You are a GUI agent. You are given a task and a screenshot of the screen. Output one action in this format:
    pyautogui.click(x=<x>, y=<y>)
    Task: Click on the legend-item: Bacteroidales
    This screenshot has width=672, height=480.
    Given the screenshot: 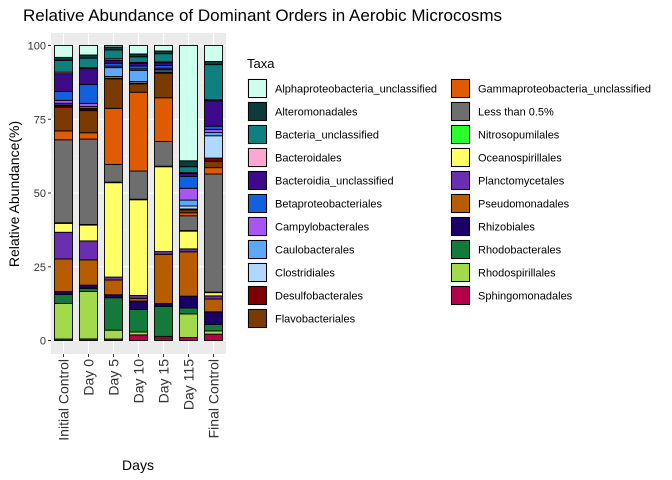 What is the action you would take?
    pyautogui.click(x=294, y=157)
    